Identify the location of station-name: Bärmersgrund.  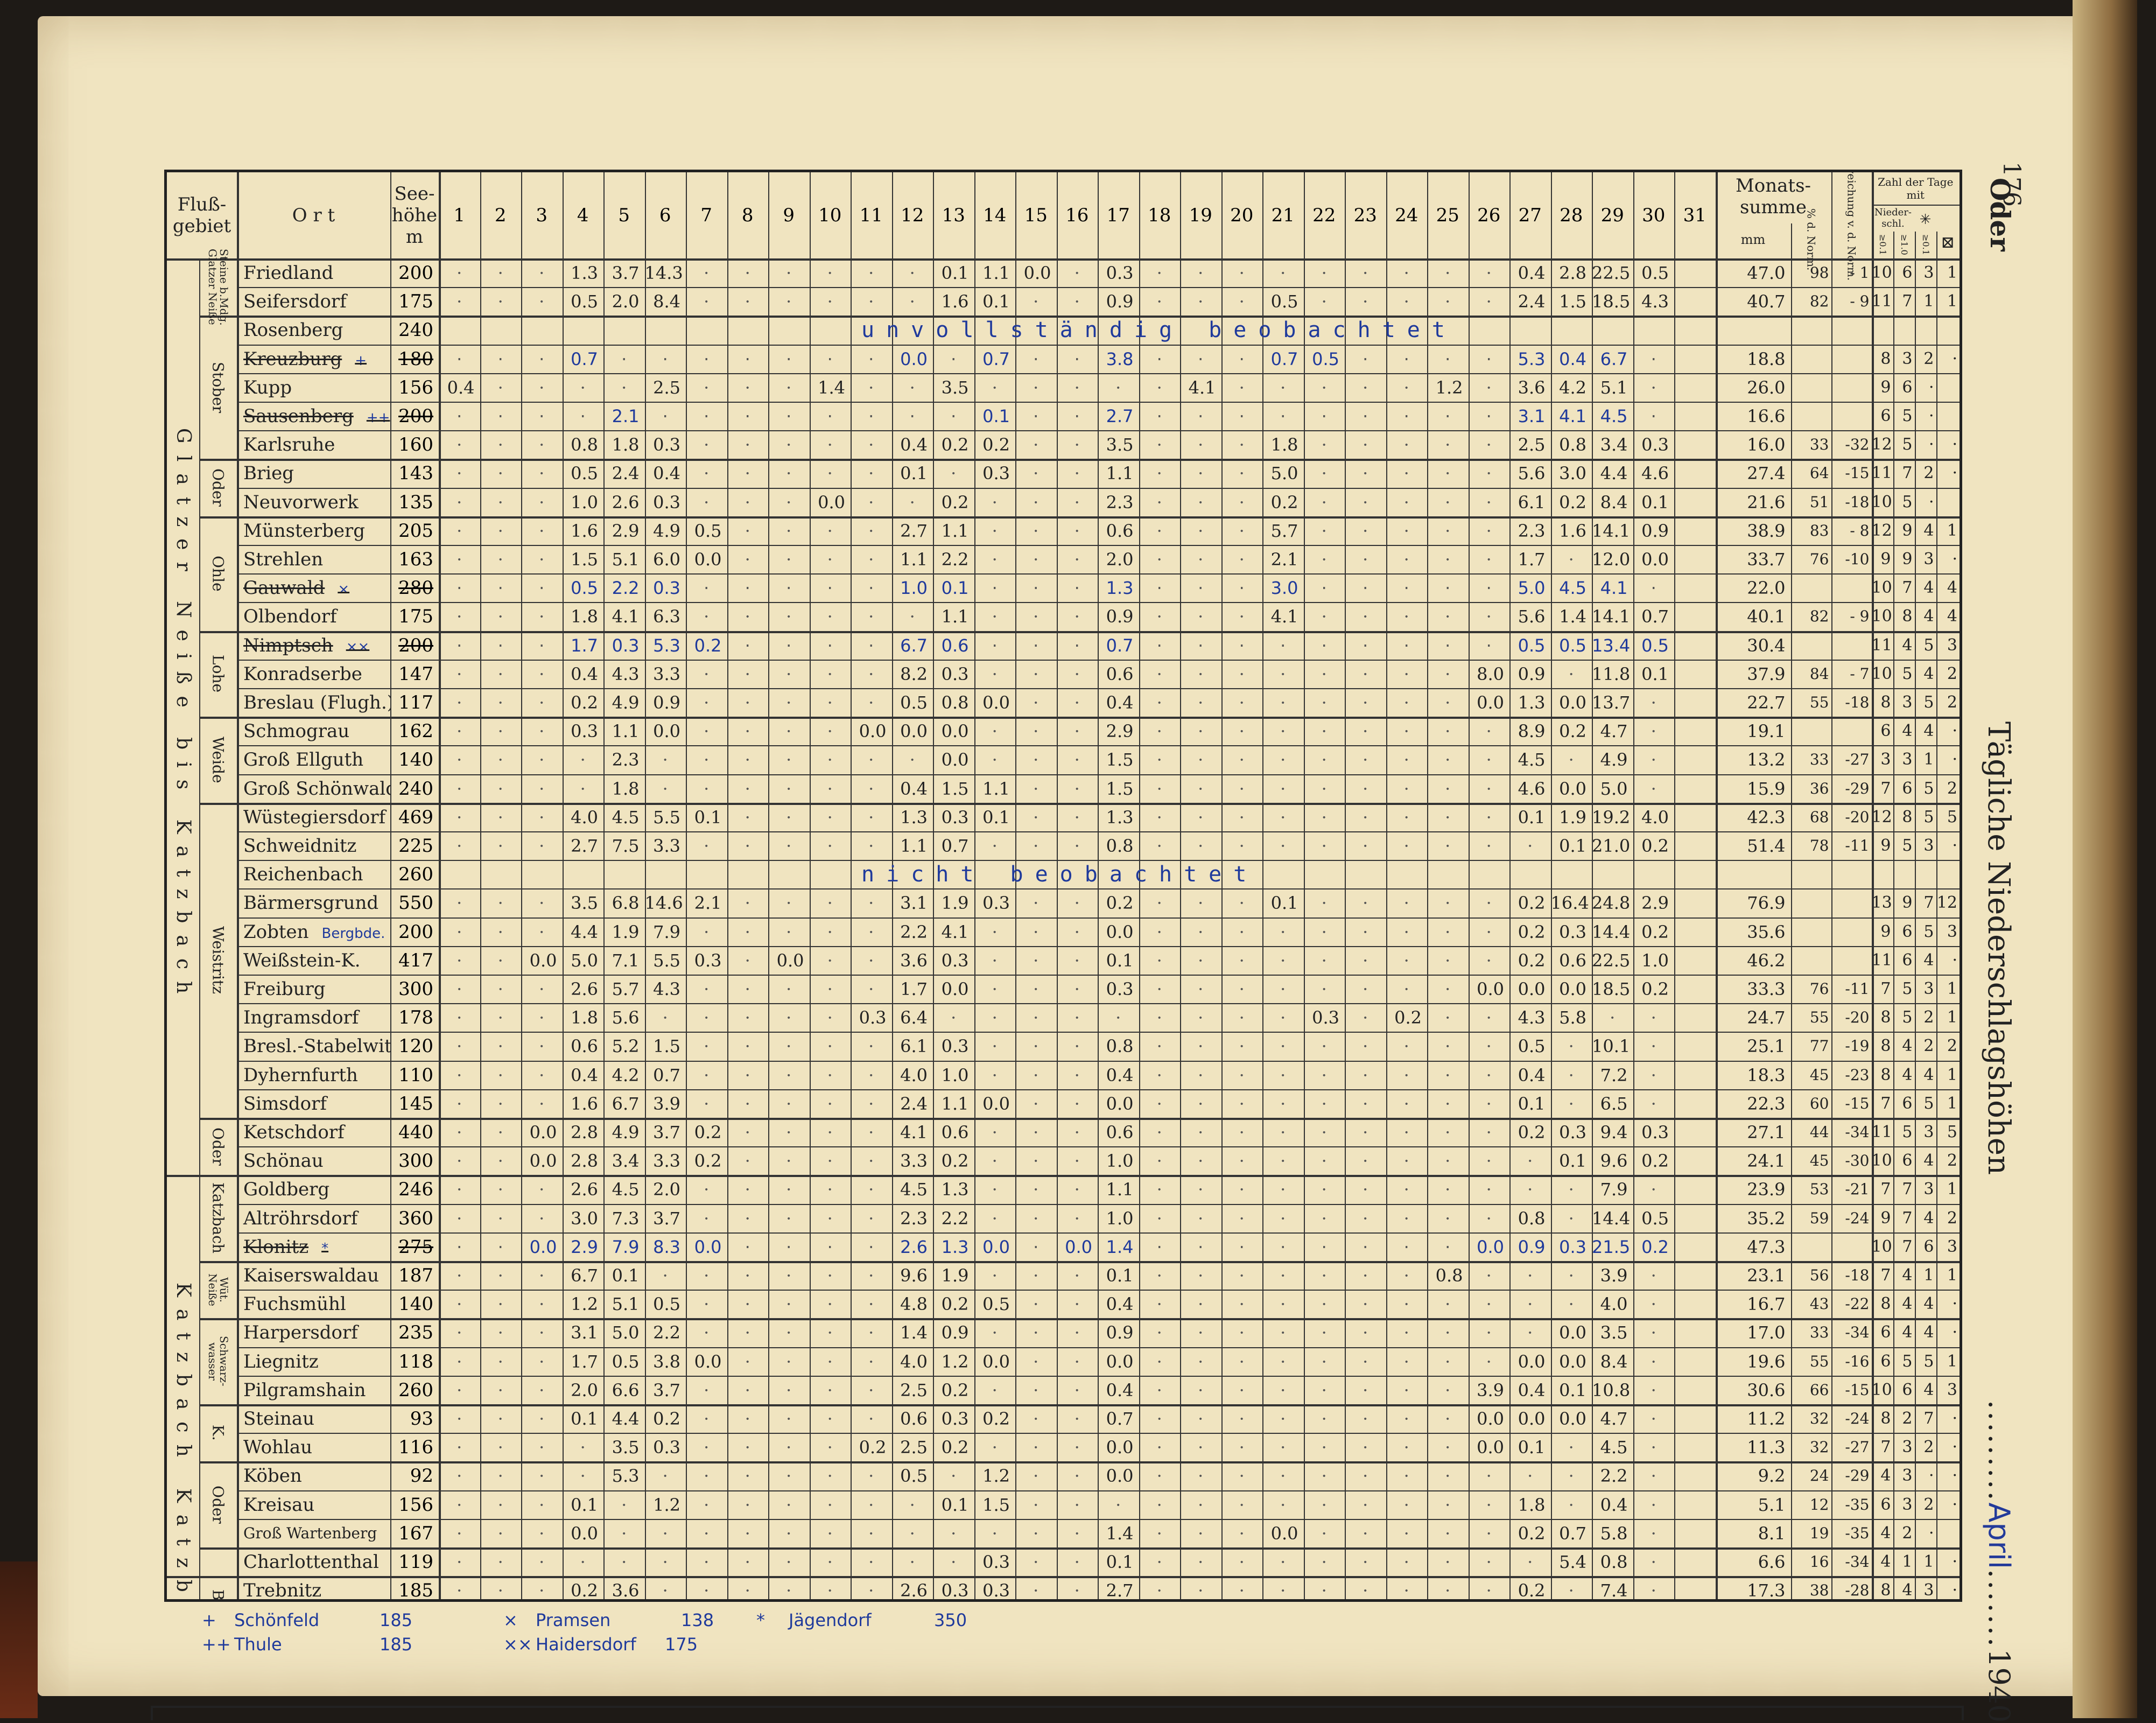
(314, 903).